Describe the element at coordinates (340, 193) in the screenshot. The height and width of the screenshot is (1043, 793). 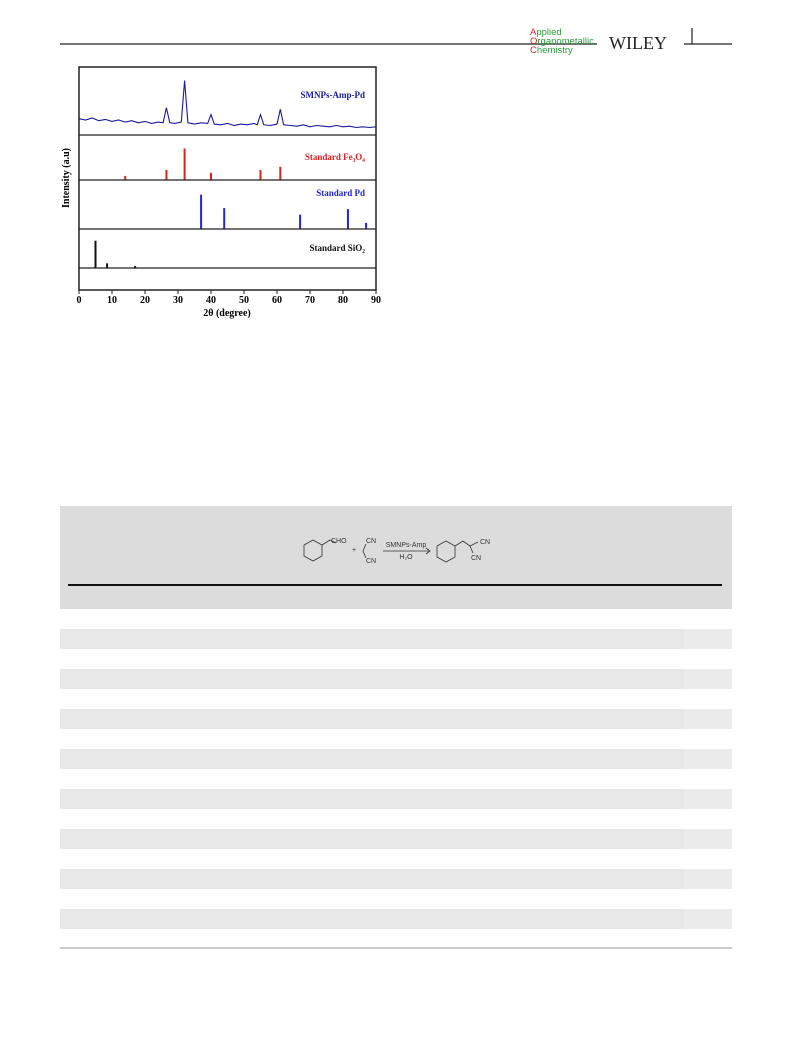
I see `panel-label: Standard Pd` at that location.